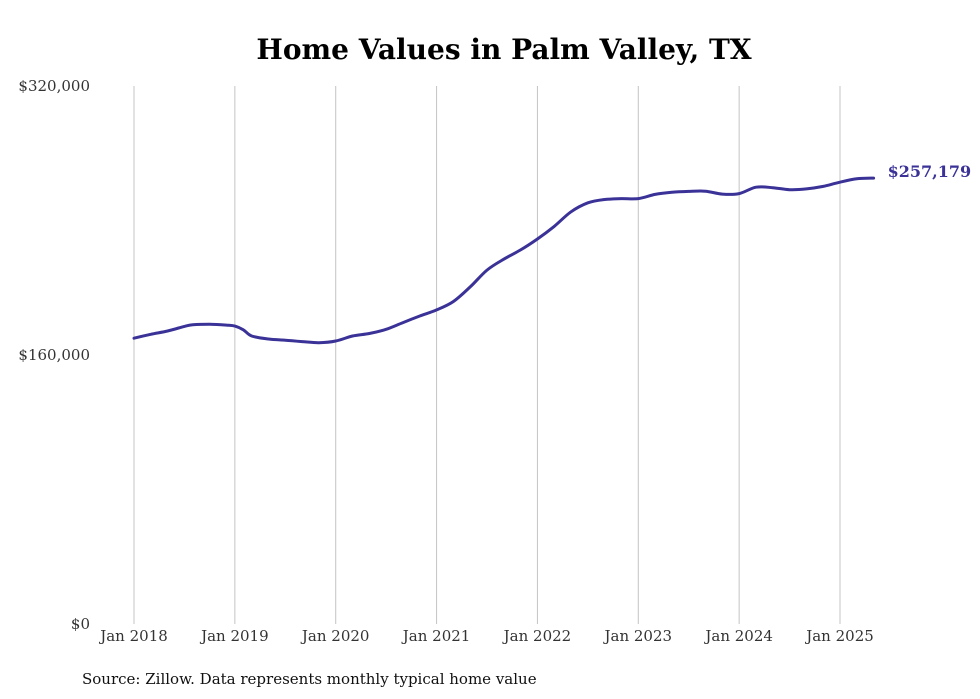  I want to click on y-axis-ticks: $0 $160,000 $320,000, so click(54, 355).